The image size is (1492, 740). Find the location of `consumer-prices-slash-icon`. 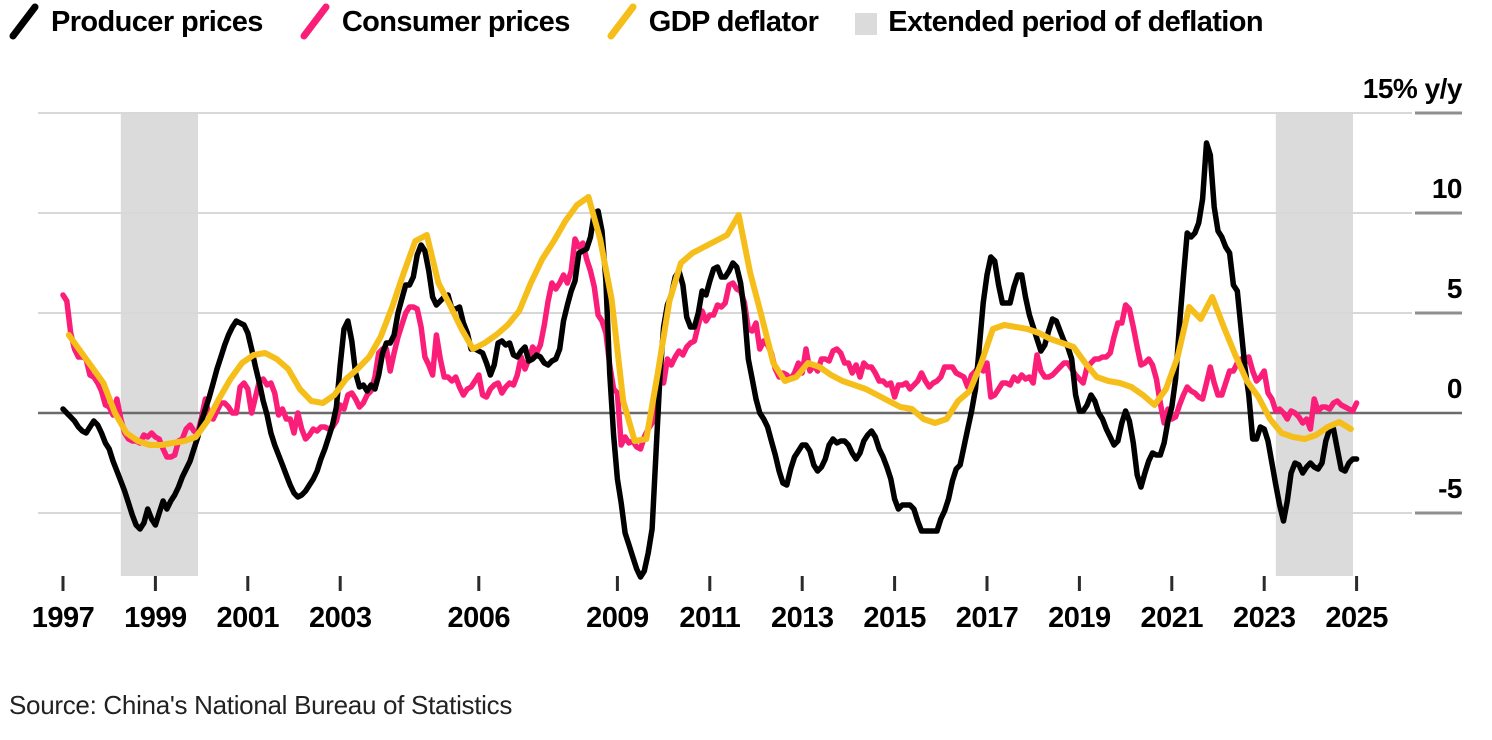

consumer-prices-slash-icon is located at coordinates (315, 21).